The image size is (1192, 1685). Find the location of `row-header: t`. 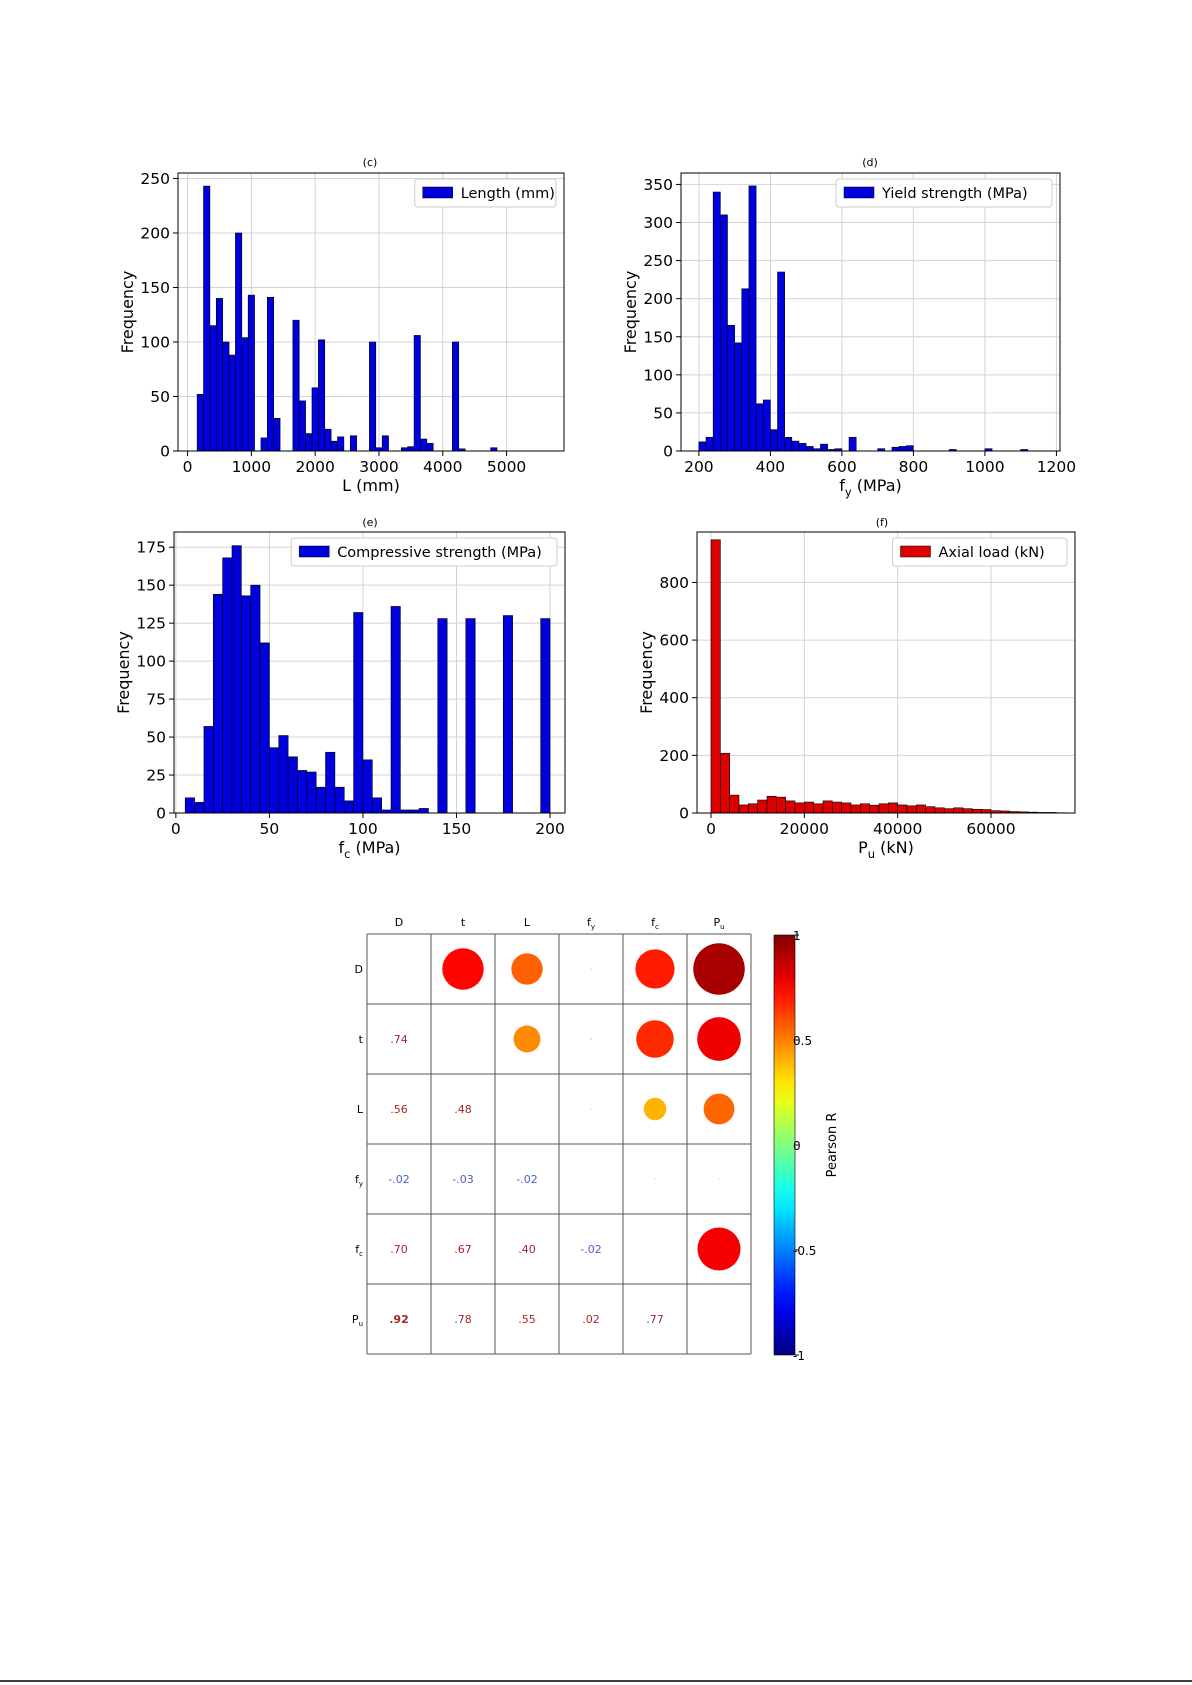

row-header: t is located at coordinates (361, 1039).